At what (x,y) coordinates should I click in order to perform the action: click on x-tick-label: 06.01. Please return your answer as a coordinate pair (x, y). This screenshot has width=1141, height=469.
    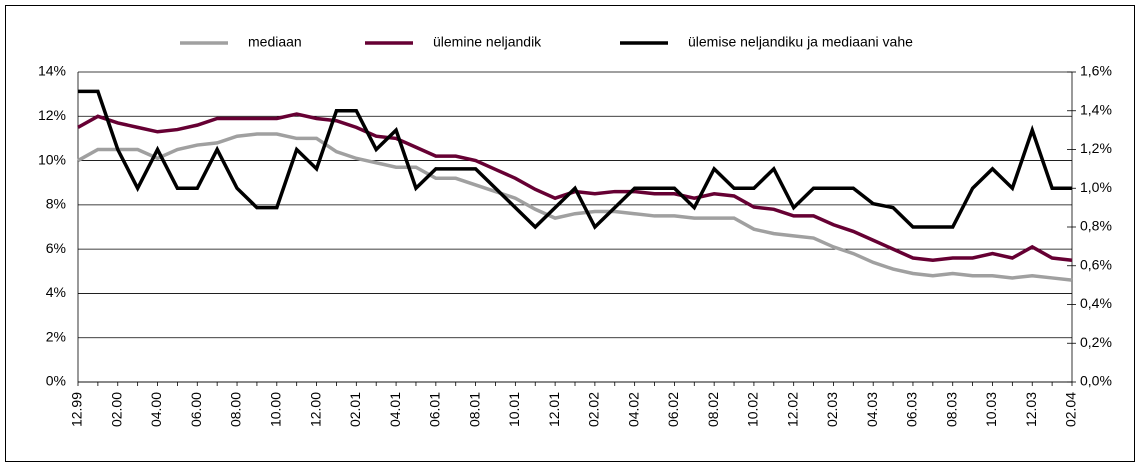
    Looking at the image, I should click on (435, 409).